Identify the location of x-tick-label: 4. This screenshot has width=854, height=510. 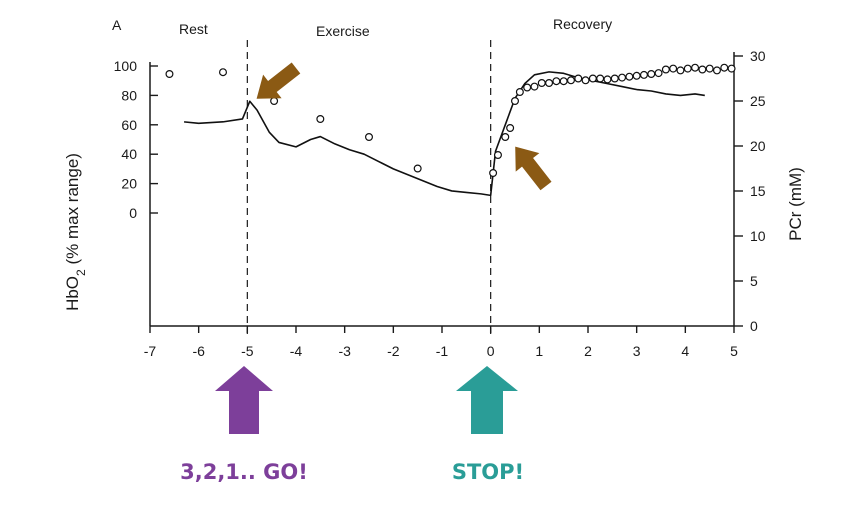
(685, 351).